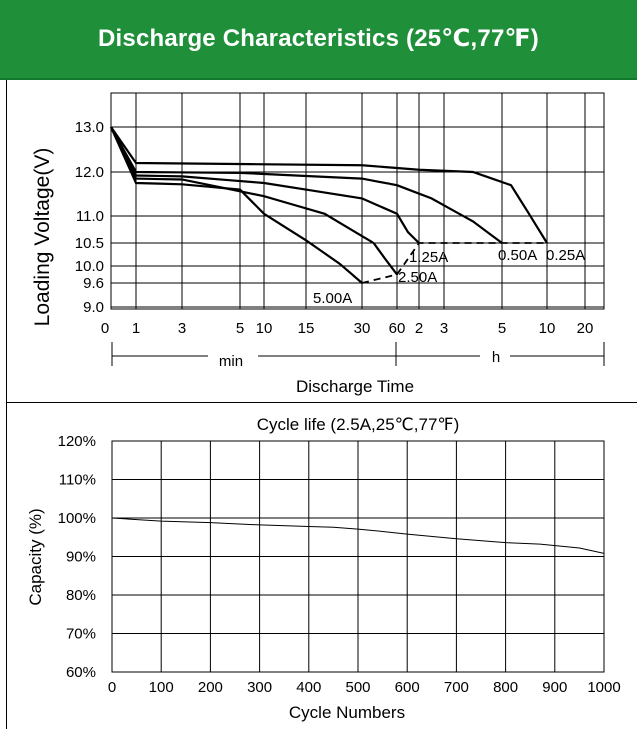  I want to click on cycle-x-tick: 900, so click(554, 687).